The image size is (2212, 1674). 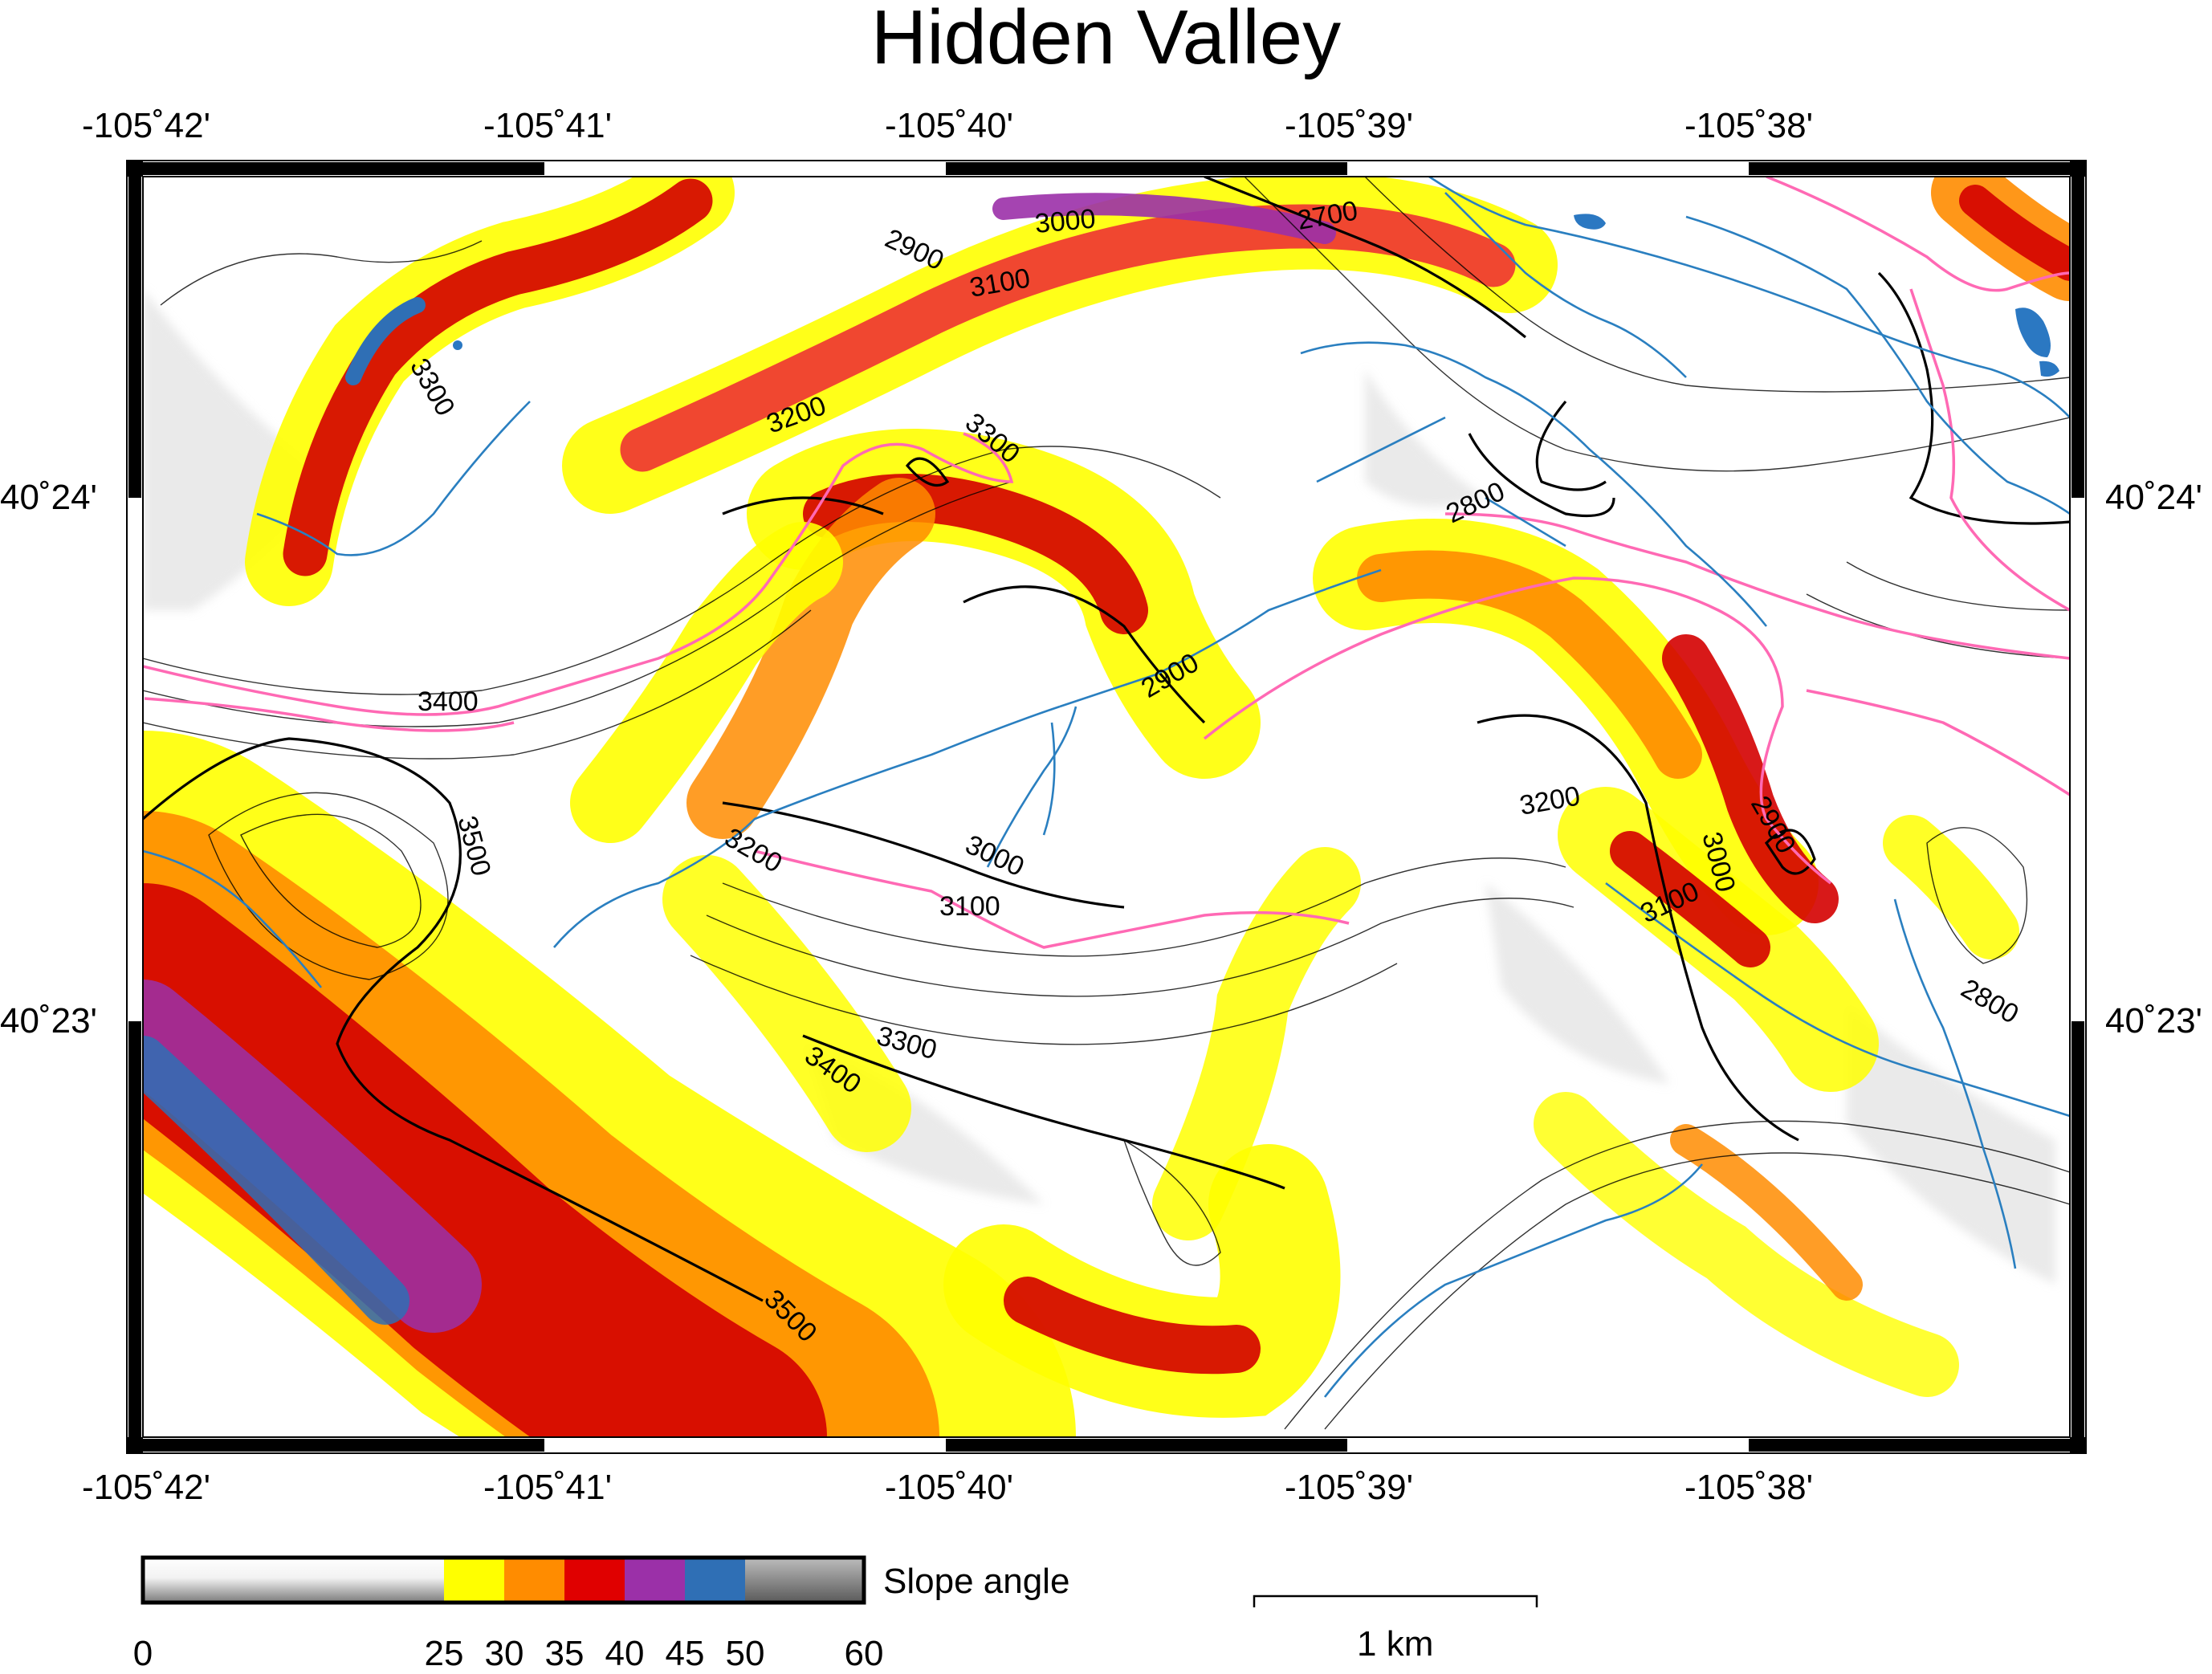 I want to click on colorbar-tick: 35, so click(x=564, y=1653).